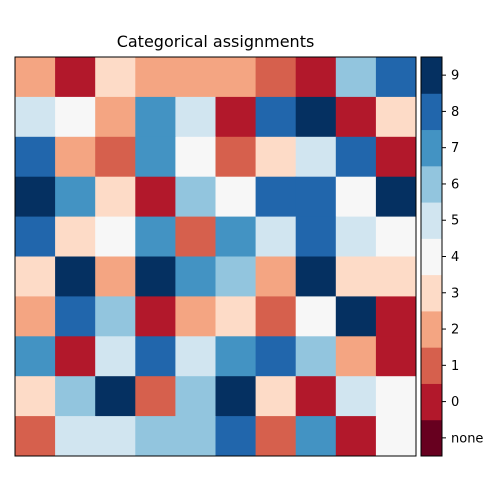  Describe the element at coordinates (455, 257) in the screenshot. I see `colorbar-tick-label: 4` at that location.